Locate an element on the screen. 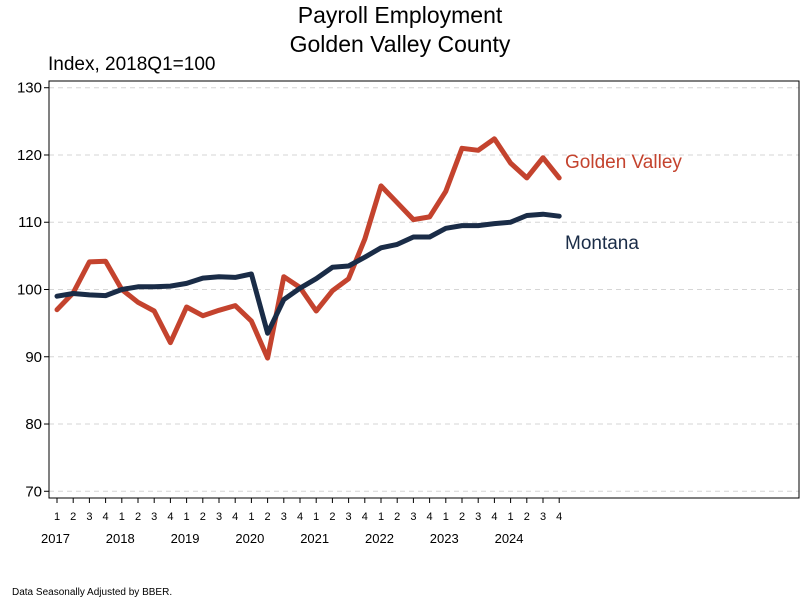 This screenshot has width=800, height=600. year-label-2020: 2020 is located at coordinates (249, 538).